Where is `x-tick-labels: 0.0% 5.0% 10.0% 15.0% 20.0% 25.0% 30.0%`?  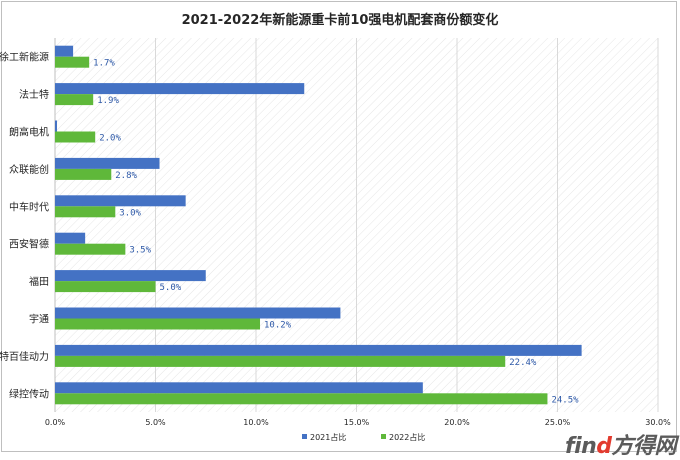
x-tick-labels: 0.0% 5.0% 10.0% 15.0% 20.0% 25.0% 30.0% is located at coordinates (358, 422).